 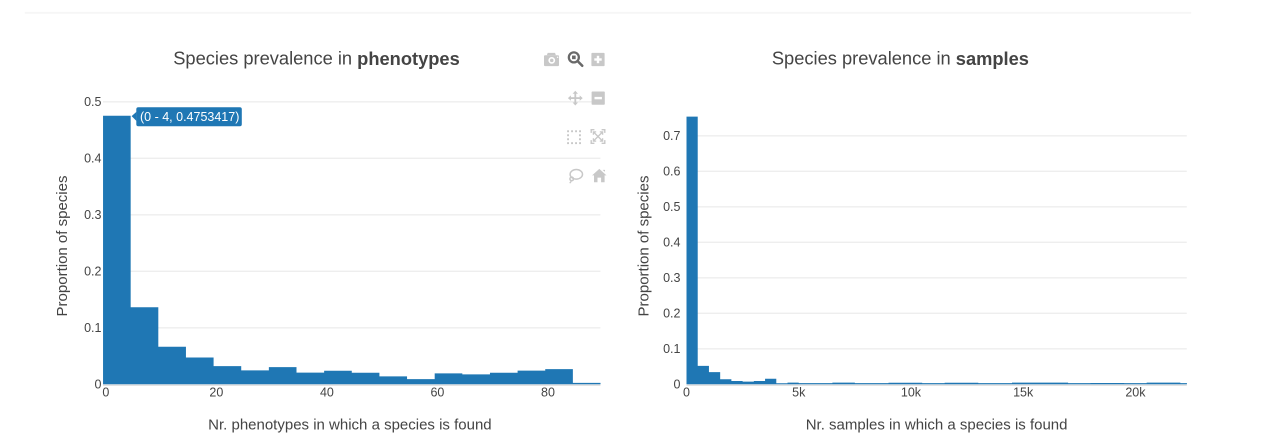 I want to click on svg-text:Species prevalence in phenotyp: Species prevalence in phenotypes, so click(x=316, y=57).